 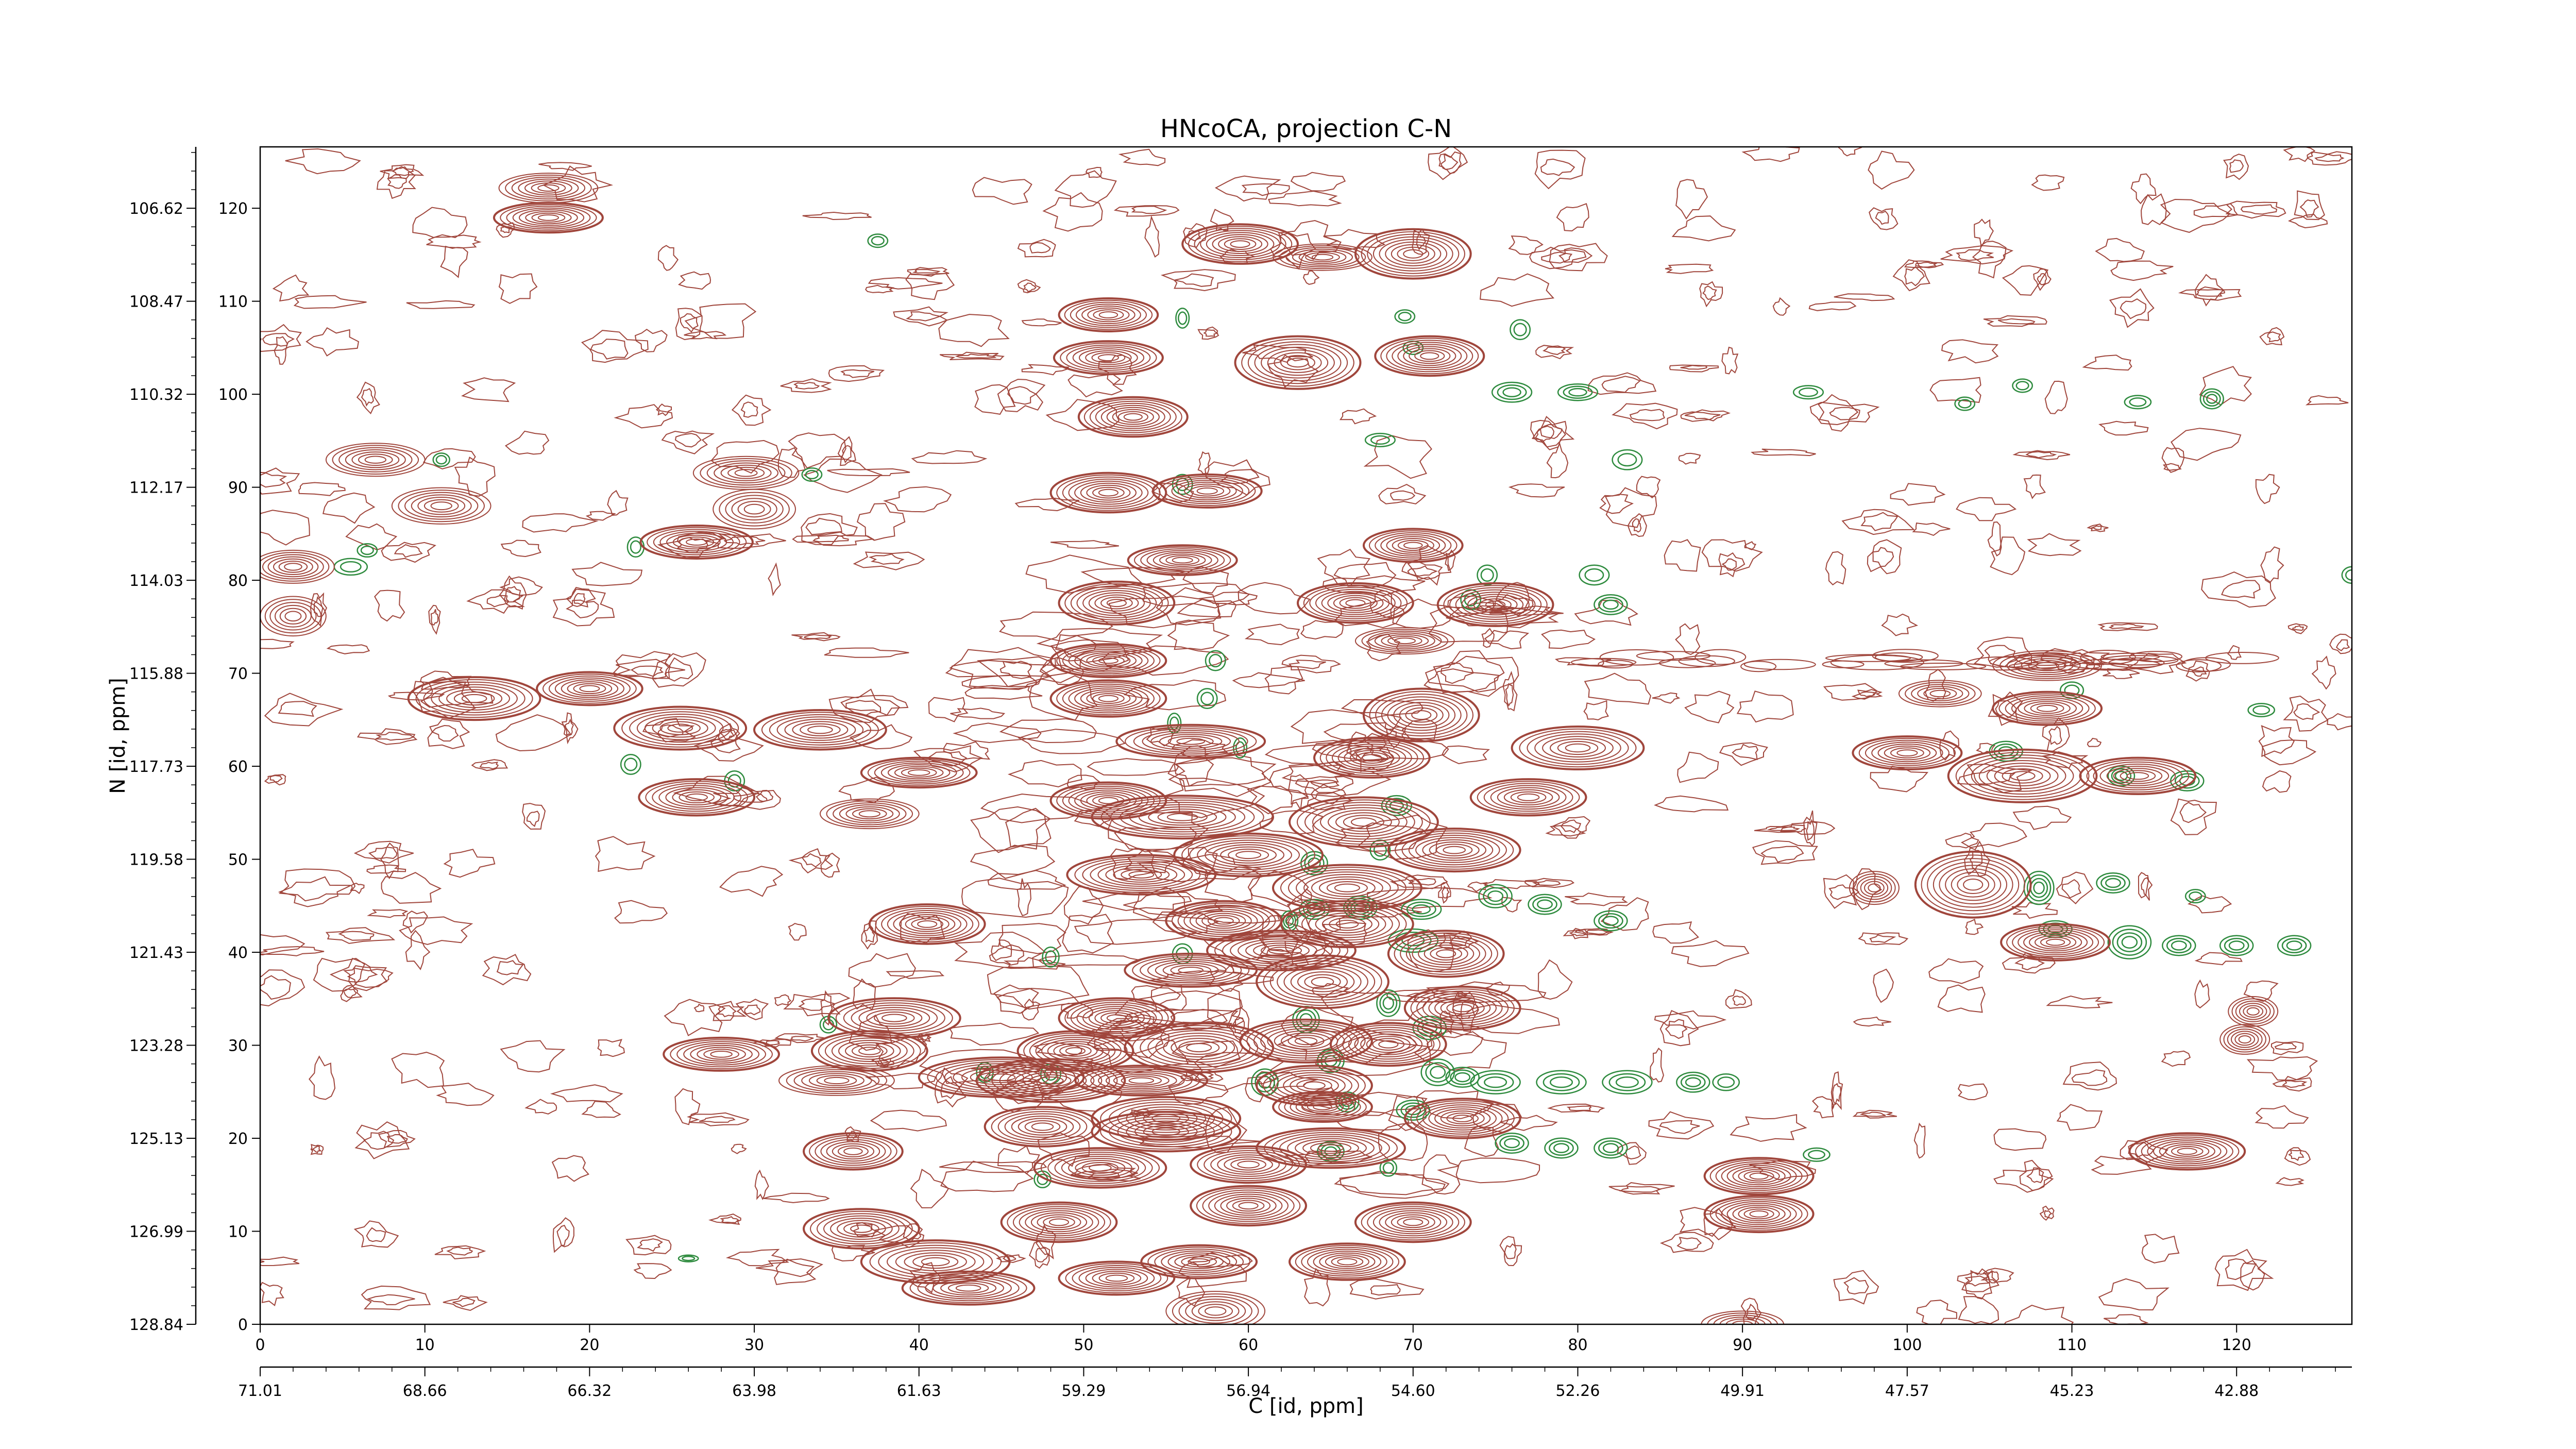 I want to click on x-ppm-tick-label: 71.01, so click(x=260, y=1391).